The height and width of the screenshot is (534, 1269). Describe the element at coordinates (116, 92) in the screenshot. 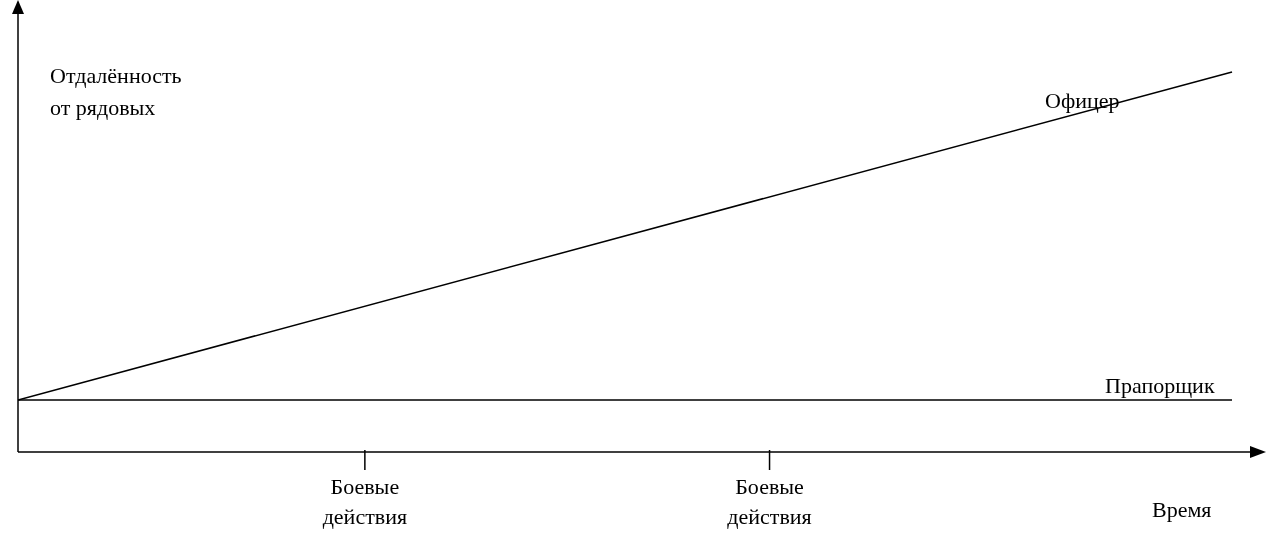

I see `y-axis-title: Отдалённость от рядовых` at that location.